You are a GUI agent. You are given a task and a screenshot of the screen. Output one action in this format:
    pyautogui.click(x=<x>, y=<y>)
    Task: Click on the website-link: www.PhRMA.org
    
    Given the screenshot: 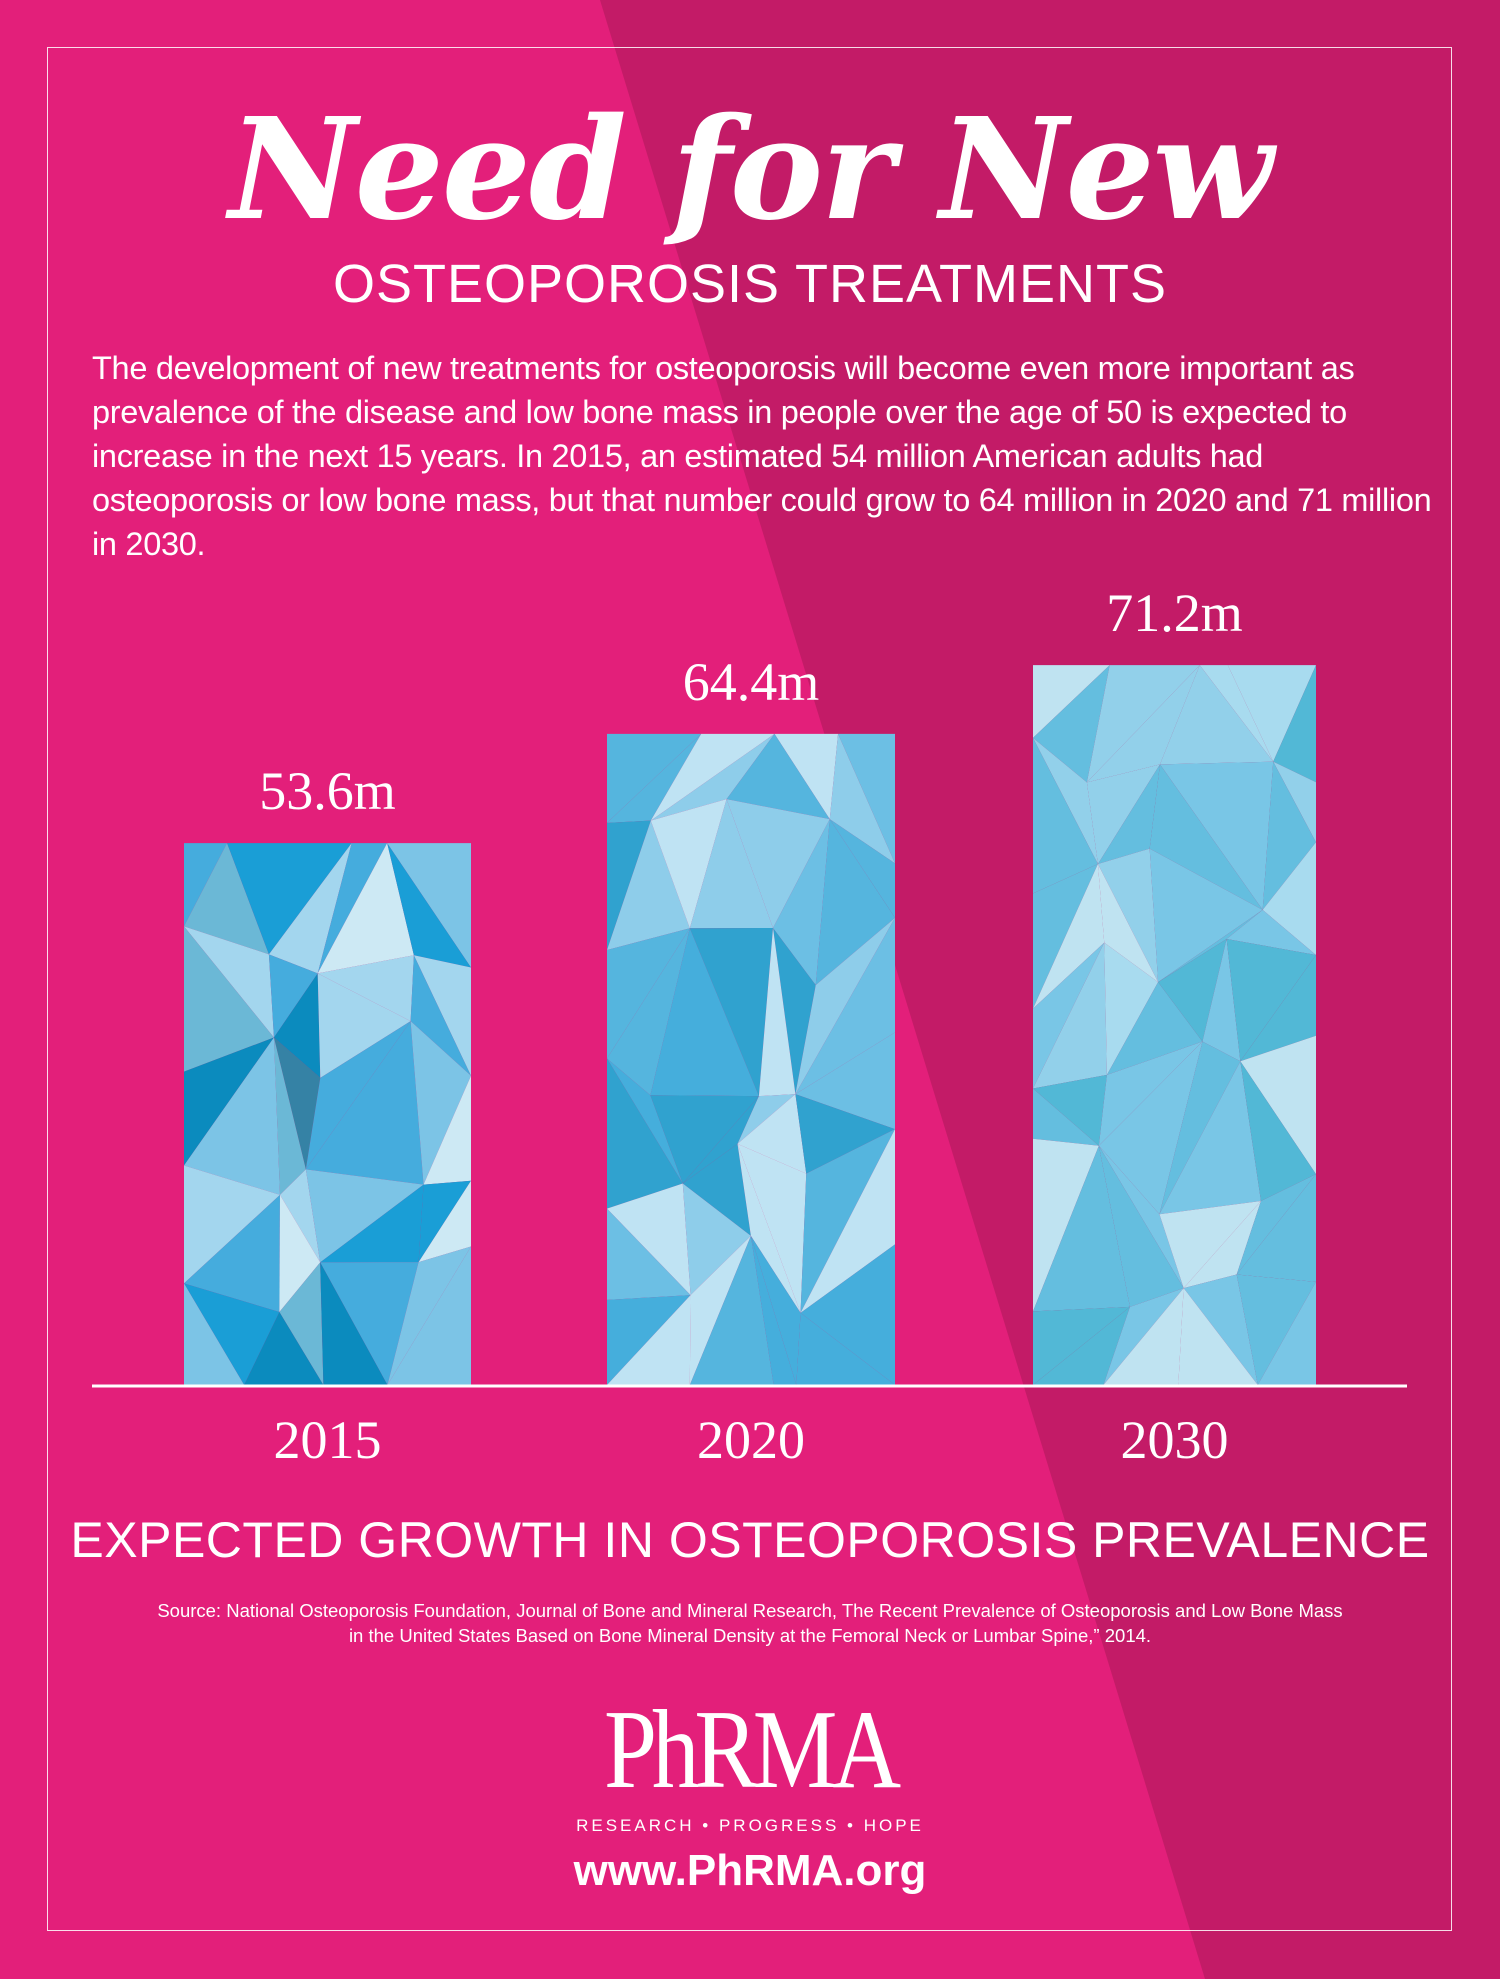 What is the action you would take?
    pyautogui.click(x=750, y=1870)
    